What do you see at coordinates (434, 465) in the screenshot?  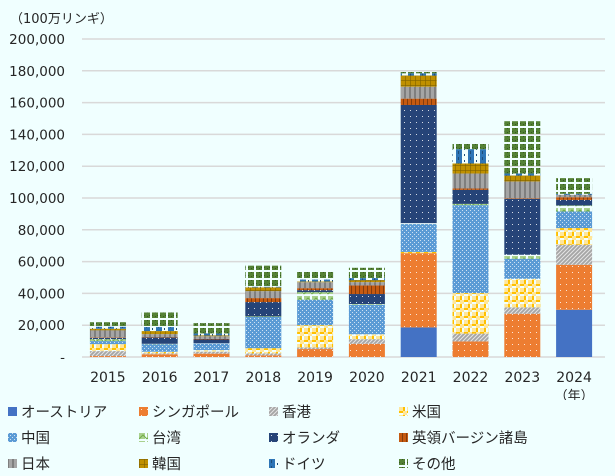 I see `legend-label: その他` at bounding box center [434, 465].